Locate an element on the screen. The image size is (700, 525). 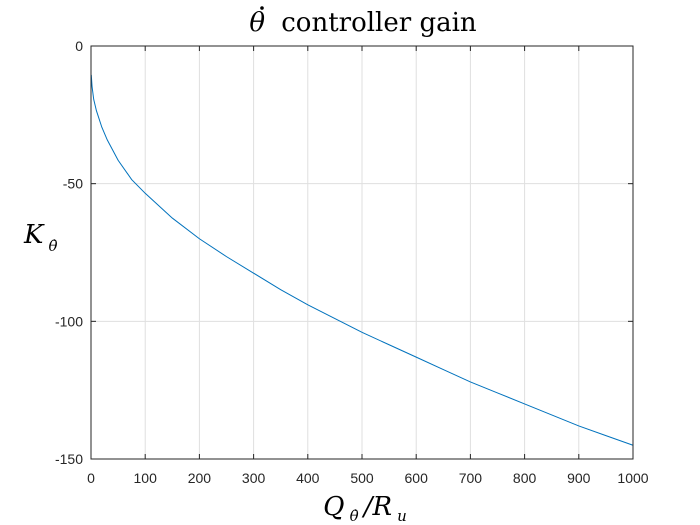
title-dot is located at coordinates (262, 8).